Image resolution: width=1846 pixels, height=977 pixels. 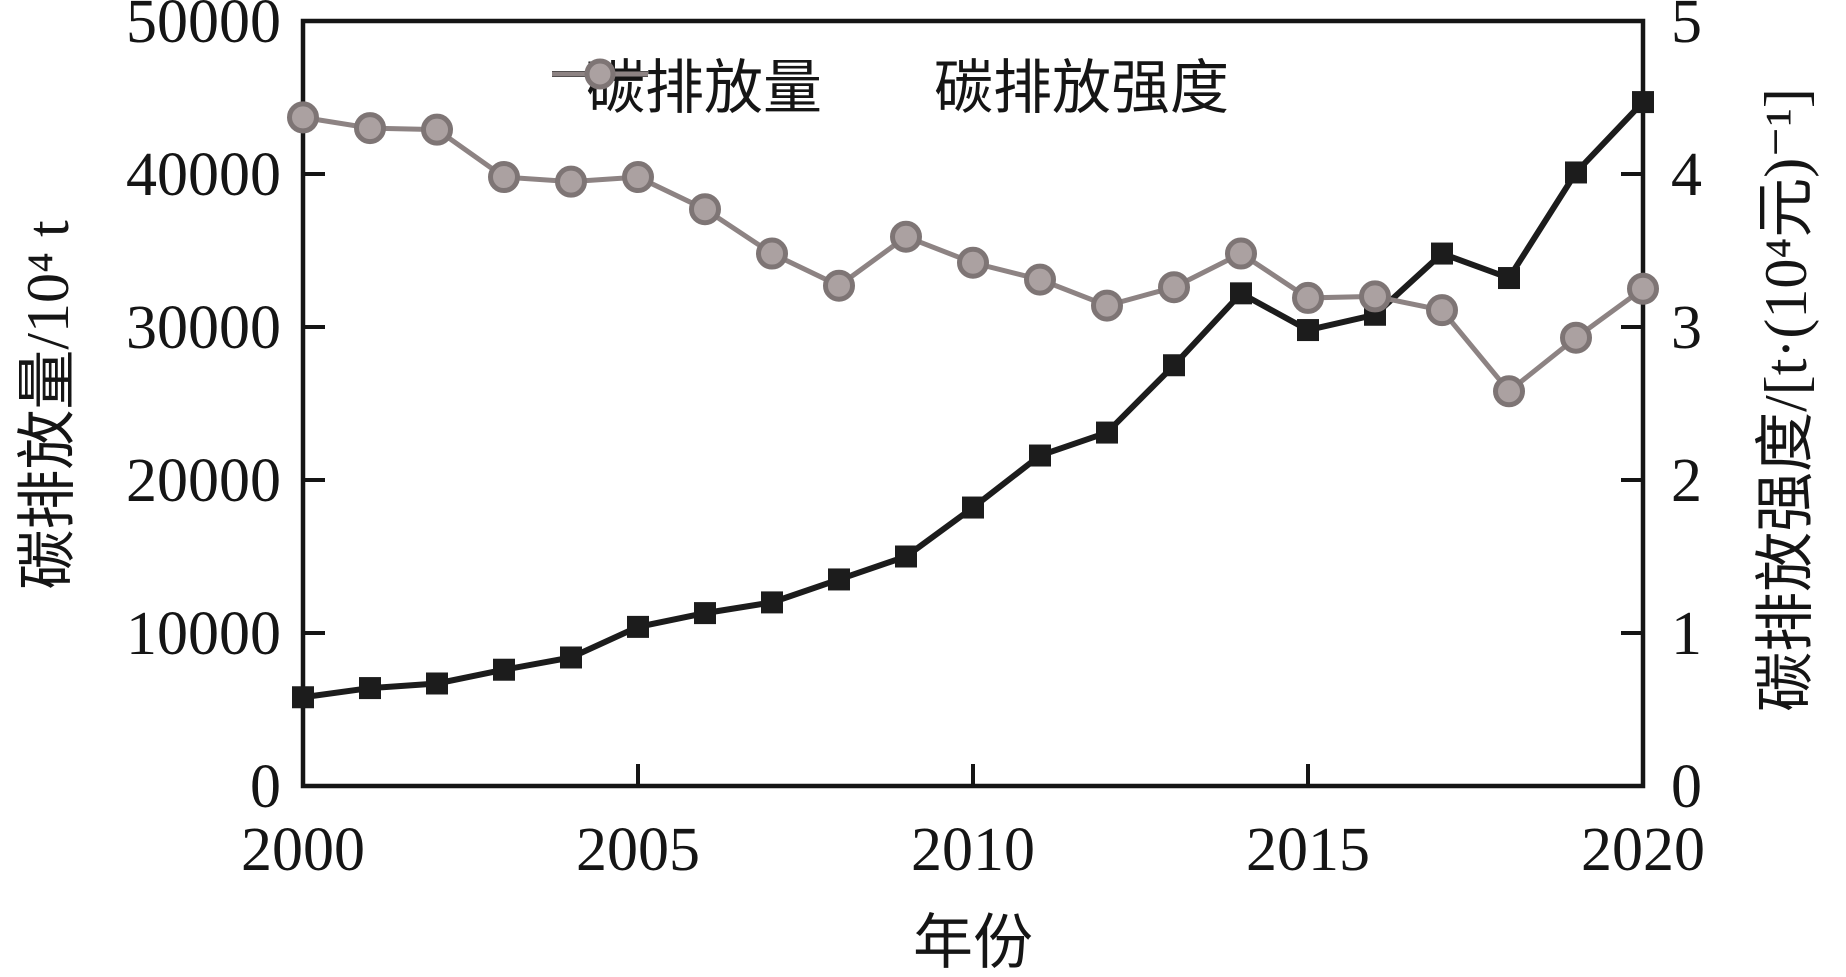 I want to click on x-axis-title: 年份, so click(x=973, y=943).